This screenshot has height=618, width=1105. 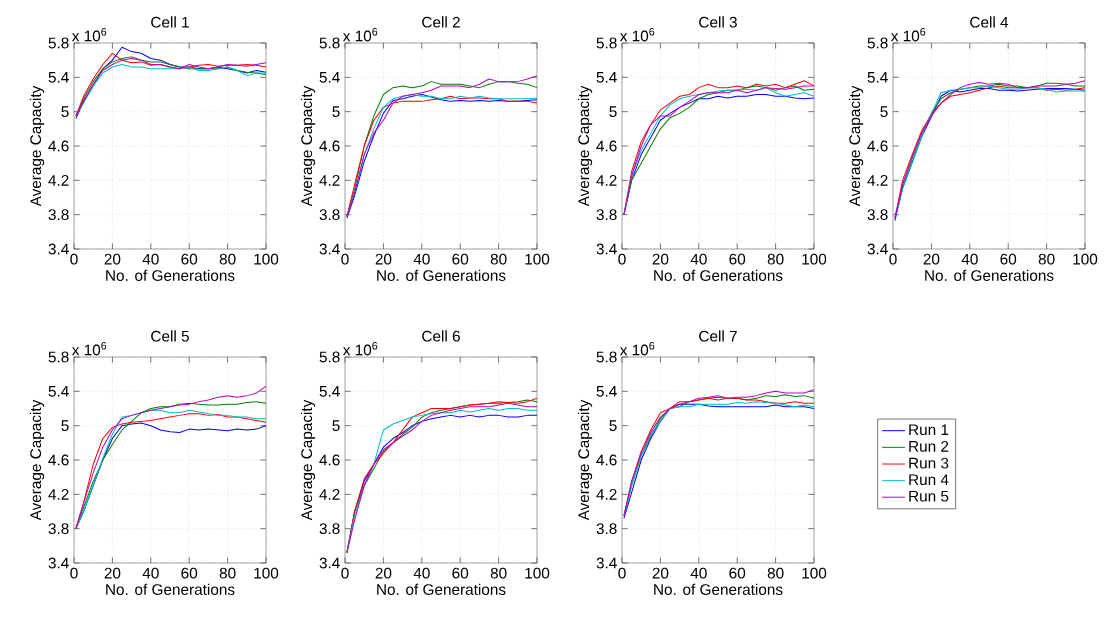 I want to click on chart-title: Cell 7, so click(x=718, y=336).